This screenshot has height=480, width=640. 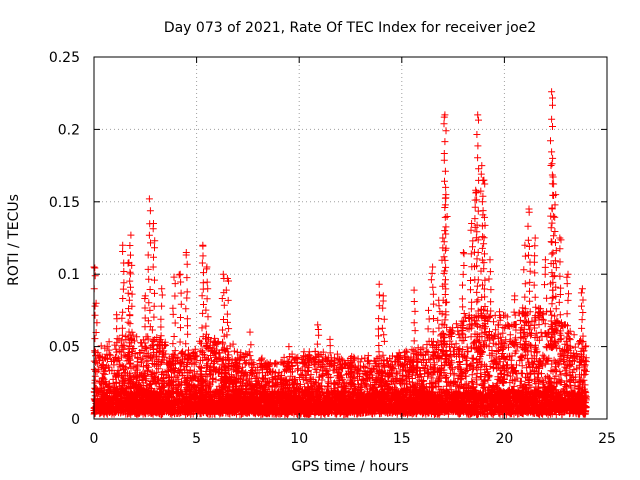 What do you see at coordinates (196, 439) in the screenshot?
I see `x-tick-label: 5` at bounding box center [196, 439].